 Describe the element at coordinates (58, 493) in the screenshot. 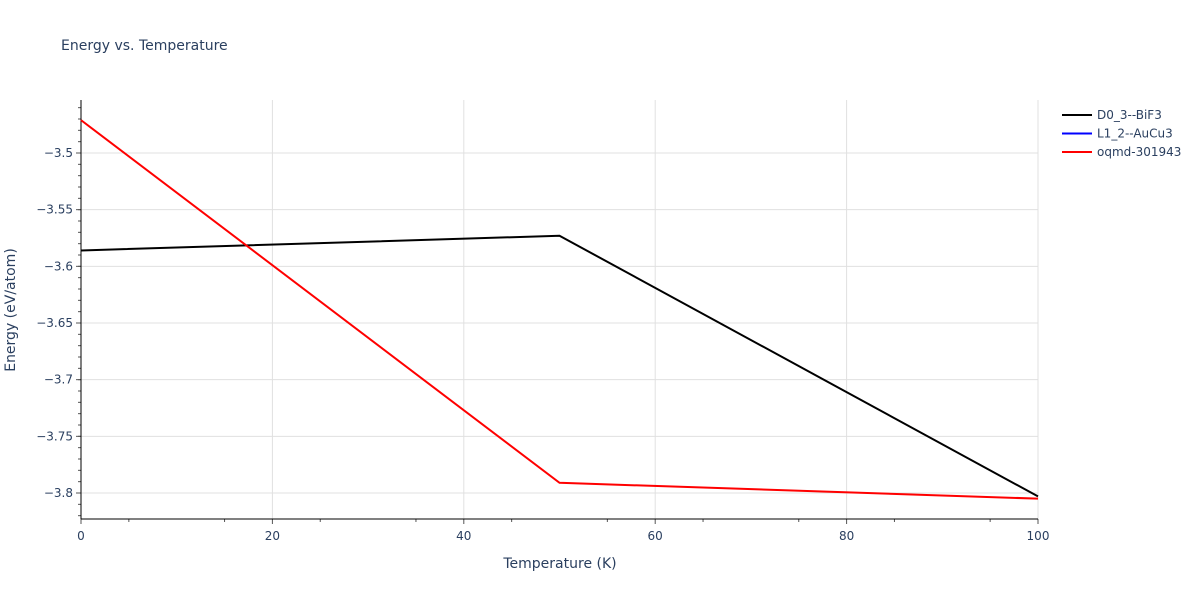

I see `y-tick-label: −3.8` at that location.